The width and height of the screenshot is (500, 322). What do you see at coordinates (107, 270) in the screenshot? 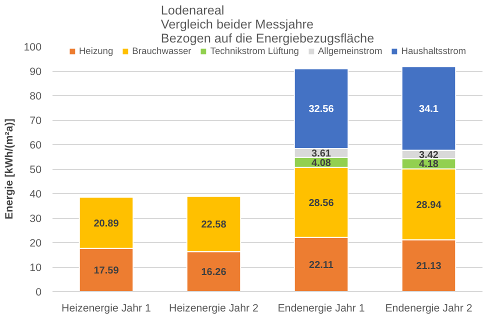
I see `data-label: 17.59` at bounding box center [107, 270].